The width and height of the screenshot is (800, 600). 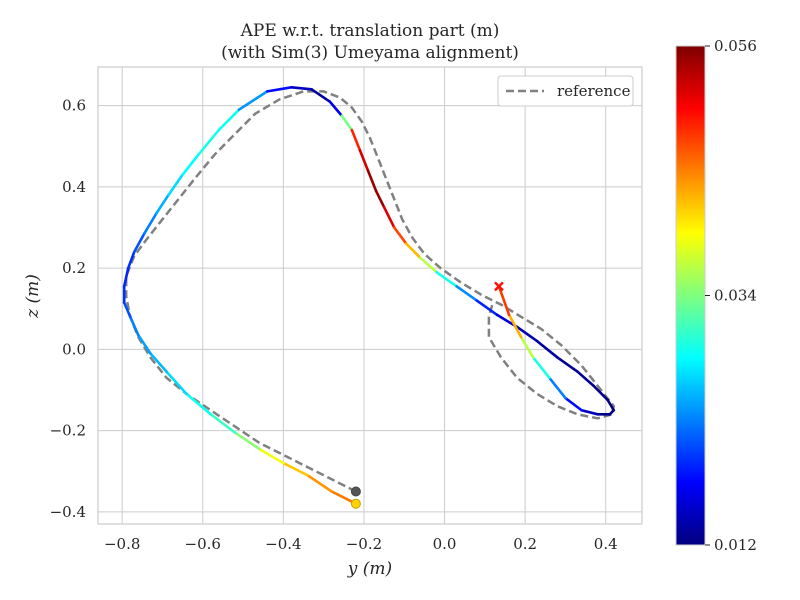 I want to click on x-tick-label: −0.2, so click(x=364, y=544).